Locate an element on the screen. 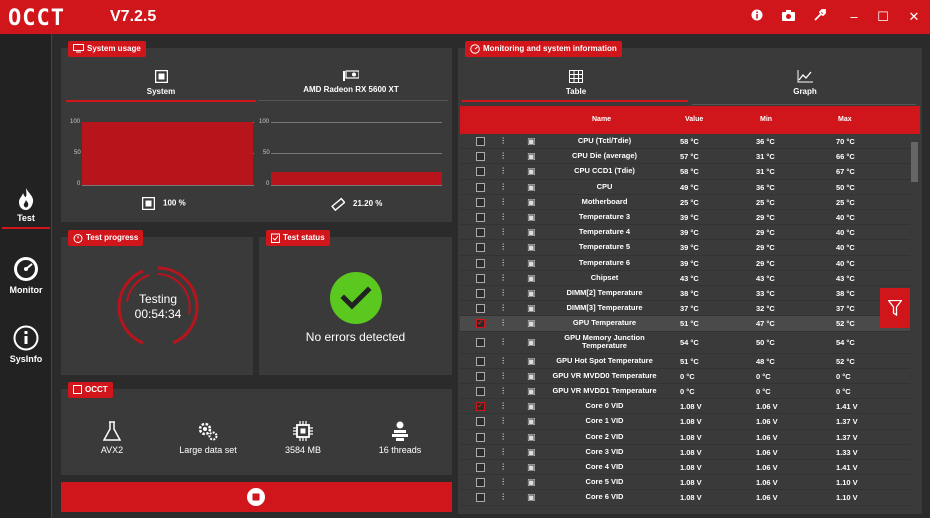 Image resolution: width=930 pixels, height=518 pixels. sensor-type-icon: ⫶ is located at coordinates (503, 186).